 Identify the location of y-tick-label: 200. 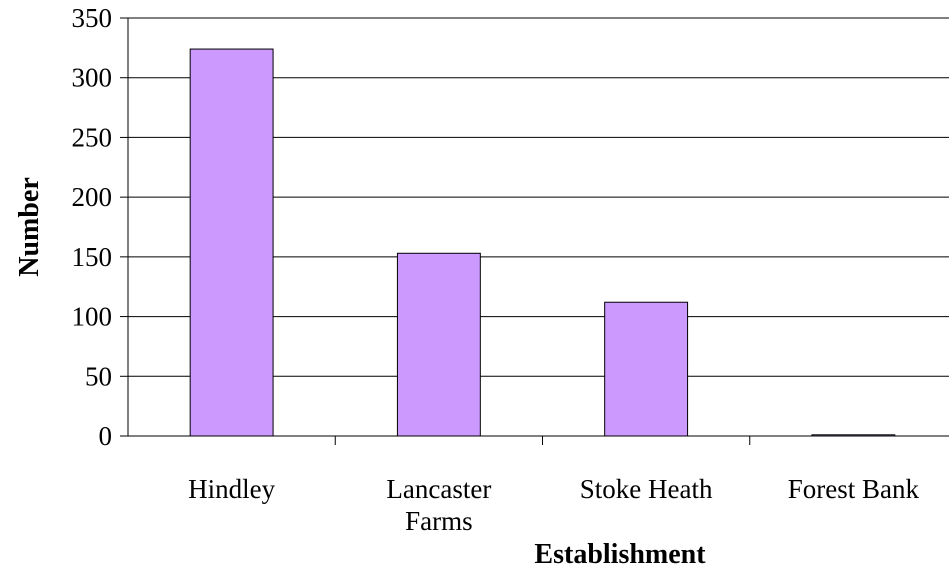
(92, 197).